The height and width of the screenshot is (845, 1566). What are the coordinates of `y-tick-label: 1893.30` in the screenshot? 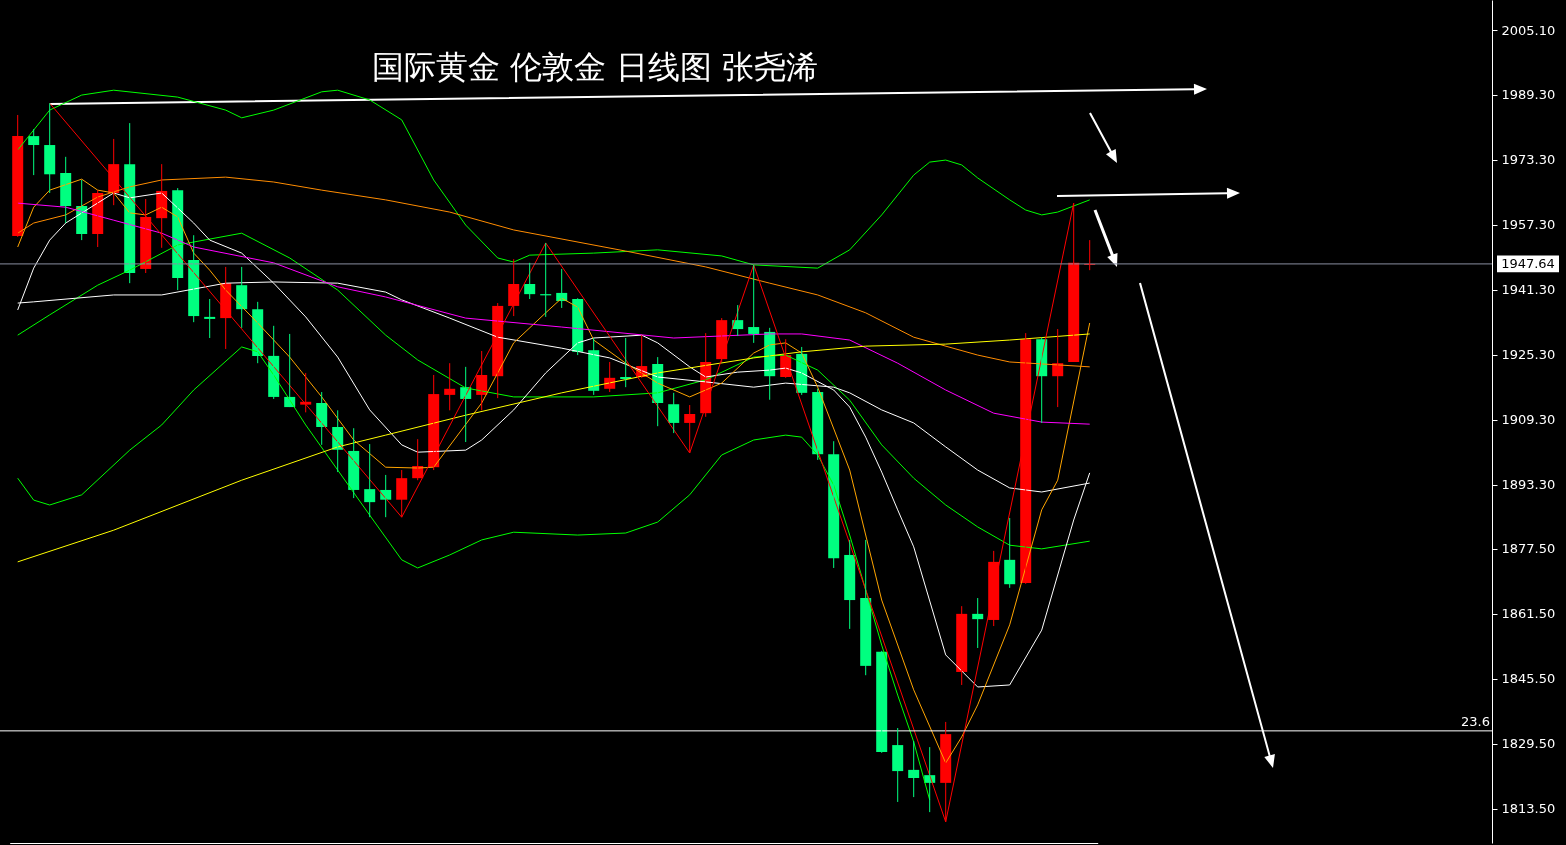 It's located at (1528, 485).